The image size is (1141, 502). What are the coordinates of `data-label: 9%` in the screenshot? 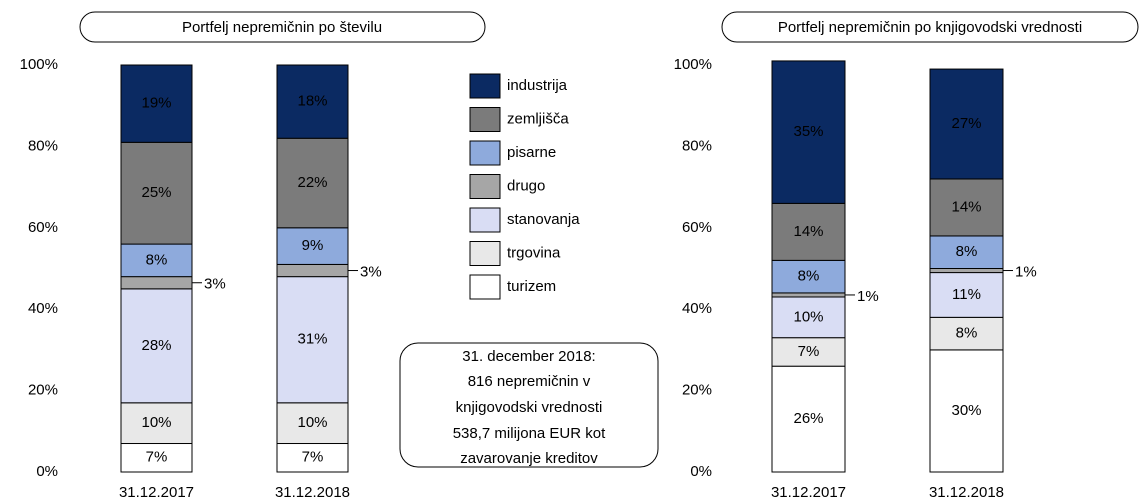 It's located at (313, 245).